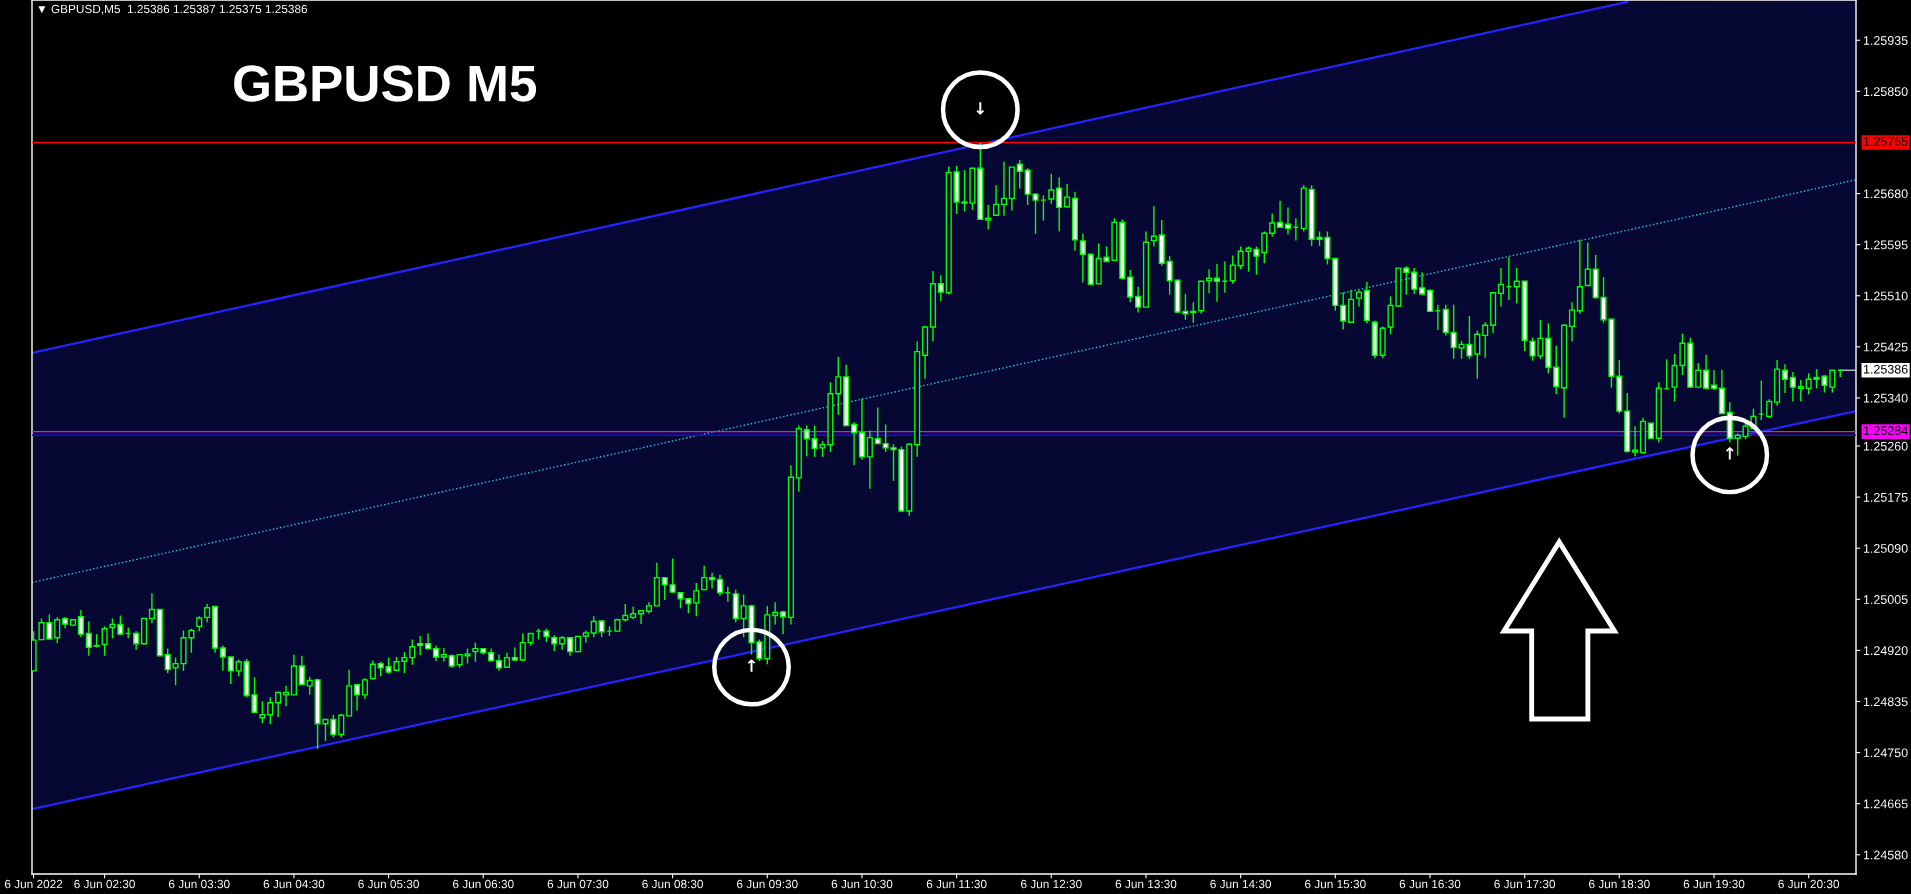 This screenshot has width=1911, height=894. I want to click on y-tick-label: 1.25005, so click(1885, 599).